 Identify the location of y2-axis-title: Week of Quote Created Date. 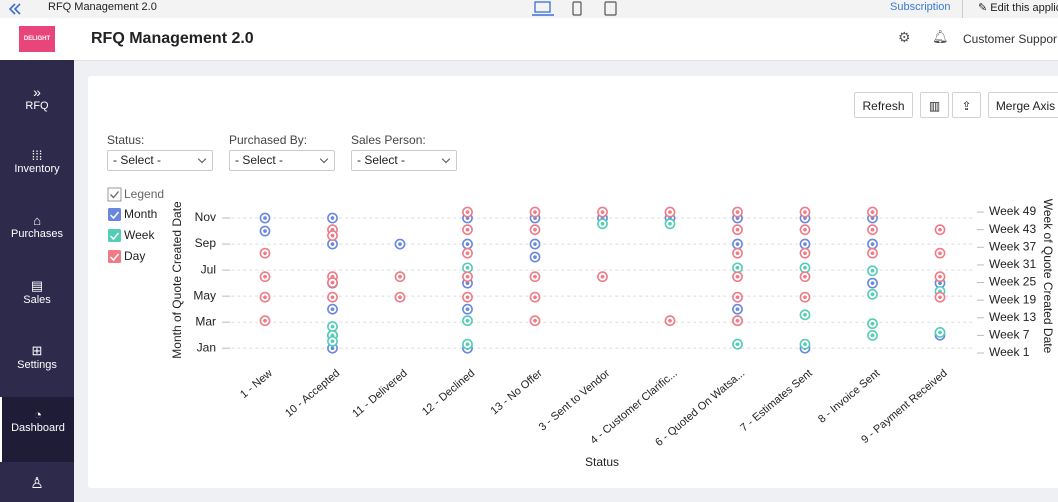
(1048, 276).